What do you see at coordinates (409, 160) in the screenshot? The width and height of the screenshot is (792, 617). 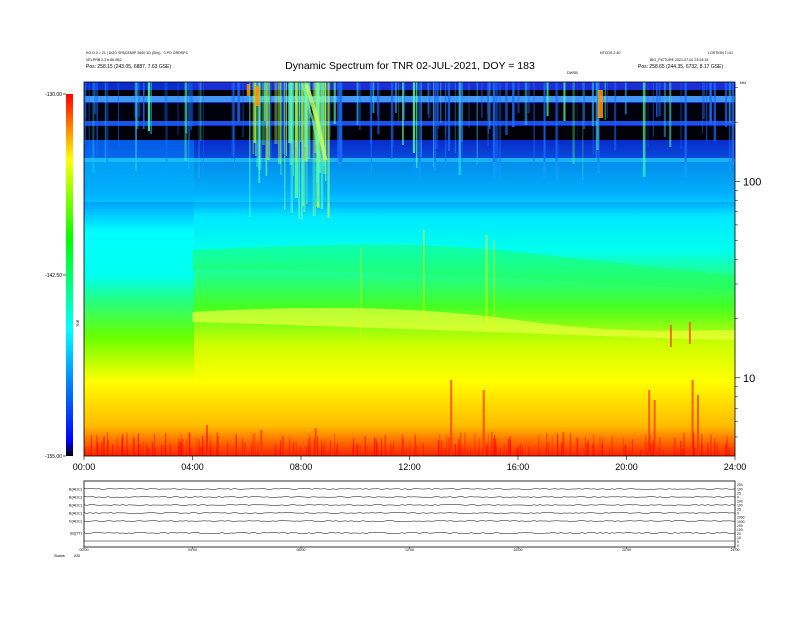 I see `cyan-line` at bounding box center [409, 160].